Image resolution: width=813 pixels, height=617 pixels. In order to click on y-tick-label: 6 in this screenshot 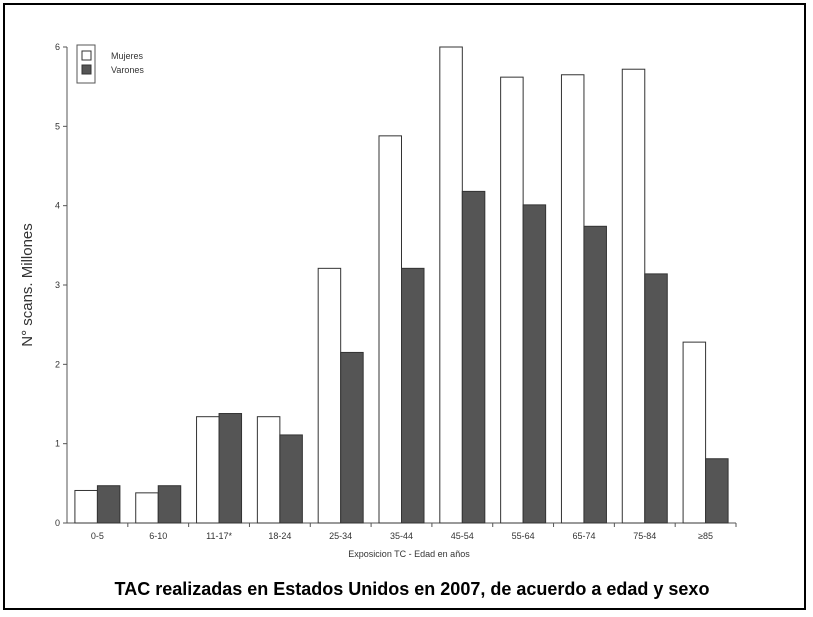, I will do `click(57, 47)`.